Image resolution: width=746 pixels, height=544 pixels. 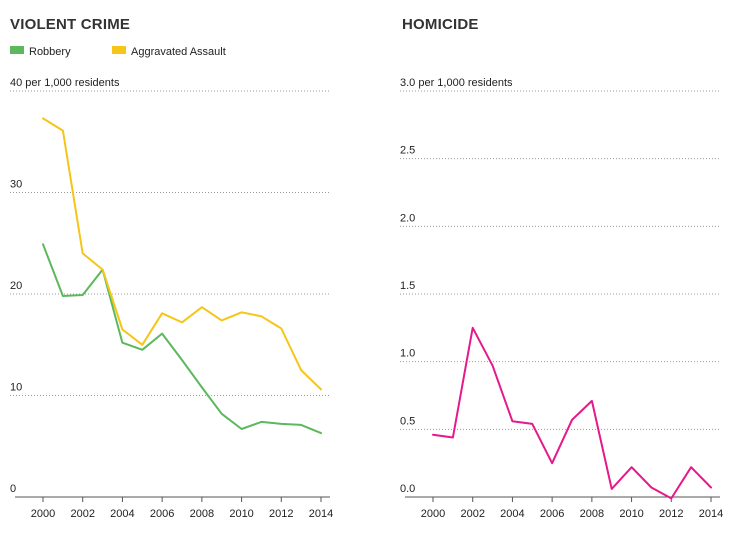 I want to click on legend-label-aggravated-assault: Aggravated Assault, so click(x=178, y=52).